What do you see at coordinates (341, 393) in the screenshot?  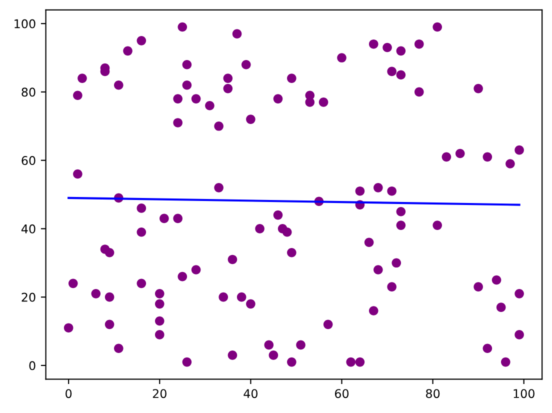 I see `x-tick-label: 60` at bounding box center [341, 393].